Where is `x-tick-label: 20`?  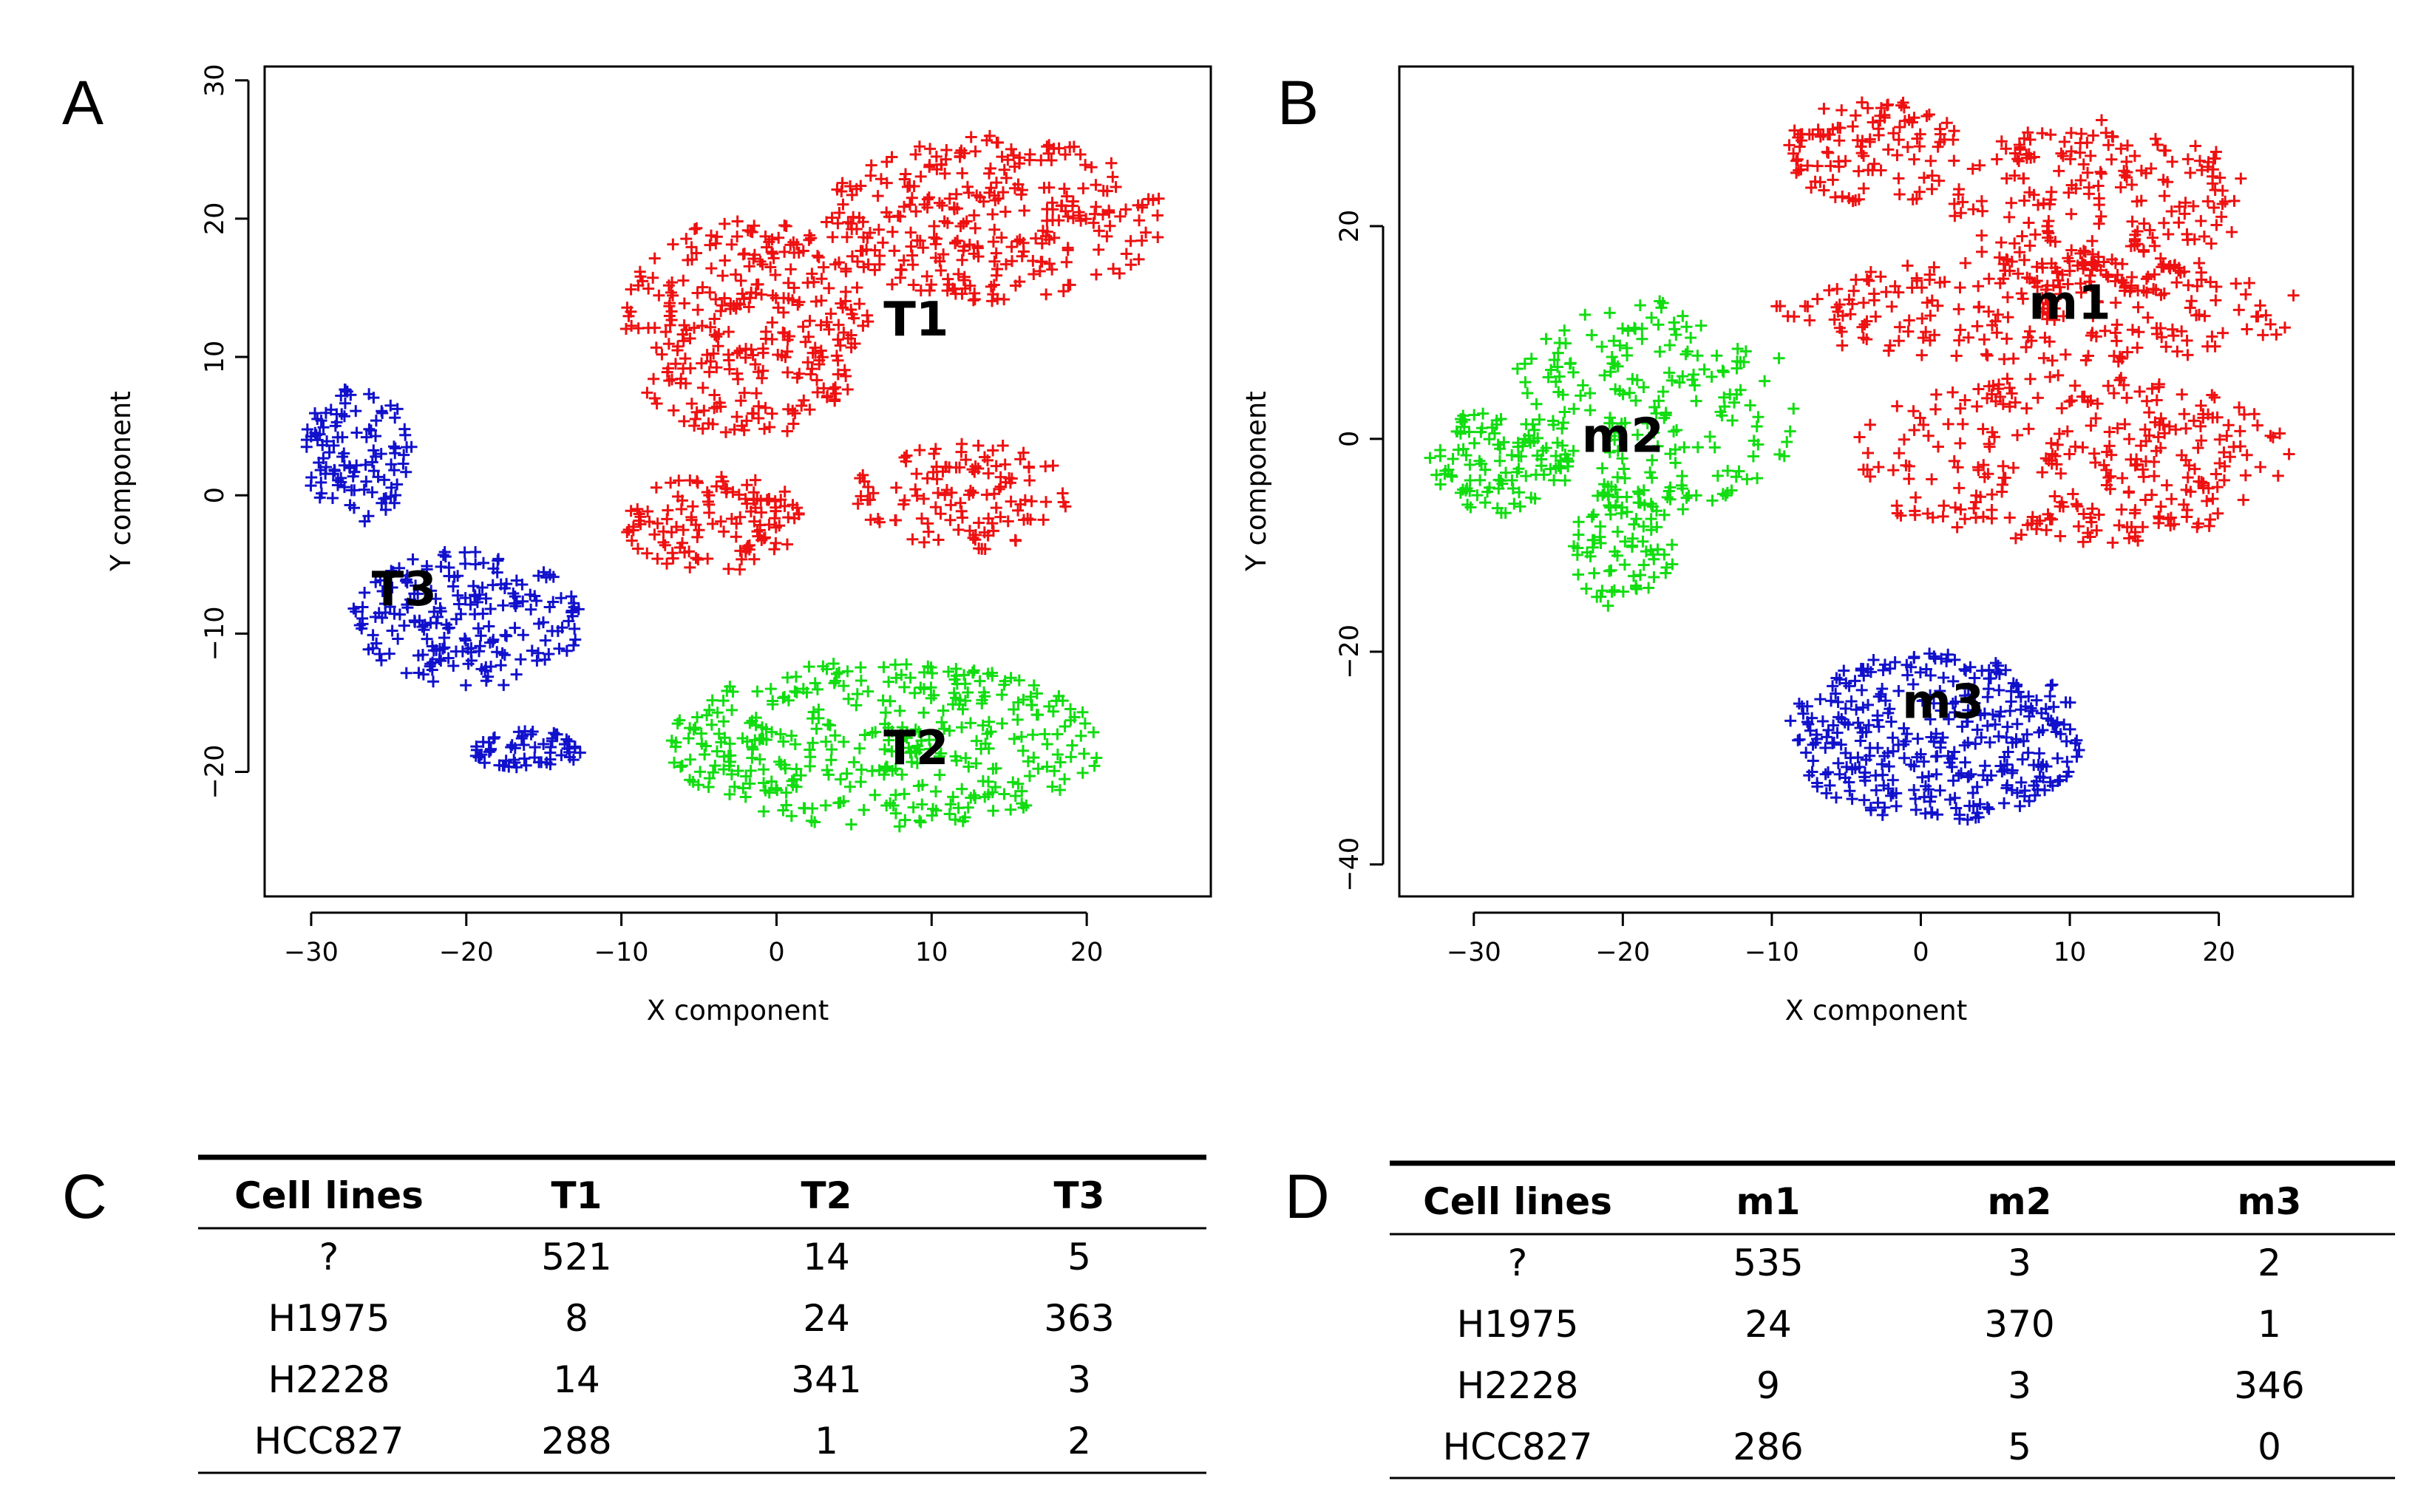
x-tick-label: 20 is located at coordinates (2218, 953).